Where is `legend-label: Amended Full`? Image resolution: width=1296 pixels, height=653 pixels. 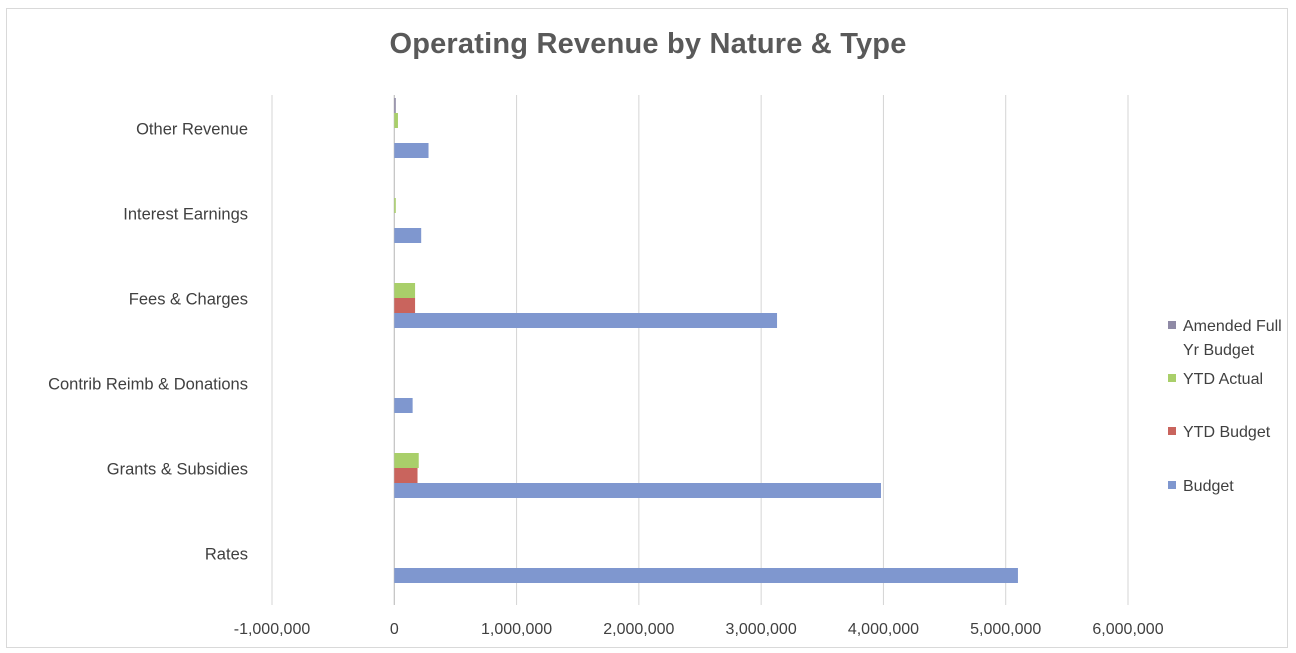
legend-label: Amended Full is located at coordinates (1232, 326).